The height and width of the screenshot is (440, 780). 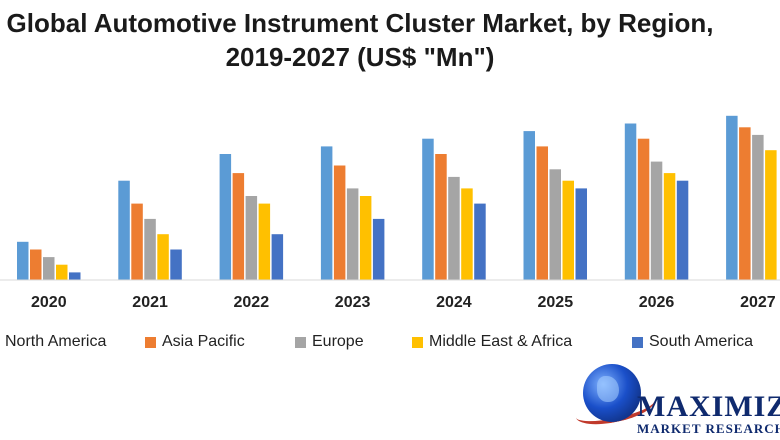 I want to click on legend-label-asia-pacific: Asia Pacific, so click(x=203, y=341).